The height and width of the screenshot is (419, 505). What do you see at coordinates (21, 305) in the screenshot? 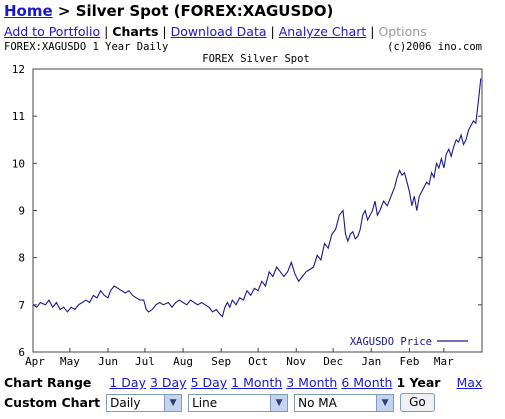
I see `y-tick-label: 7` at bounding box center [21, 305].